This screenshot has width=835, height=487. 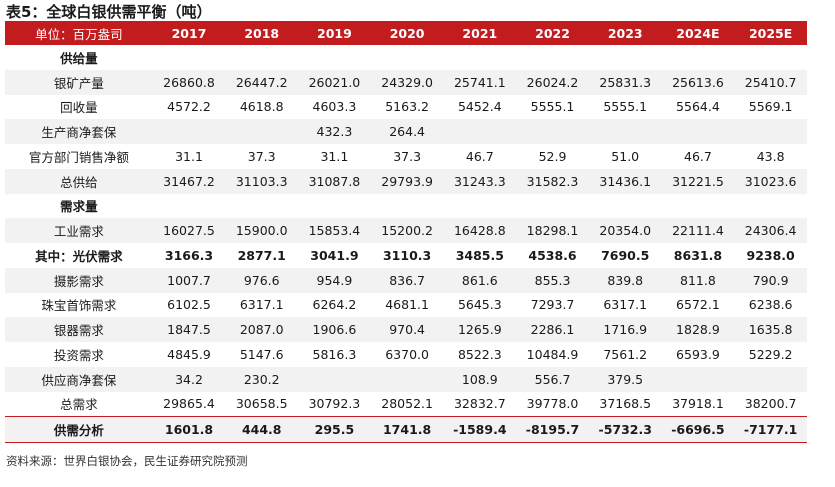 I want to click on value-cell: 1265.9, so click(x=480, y=329).